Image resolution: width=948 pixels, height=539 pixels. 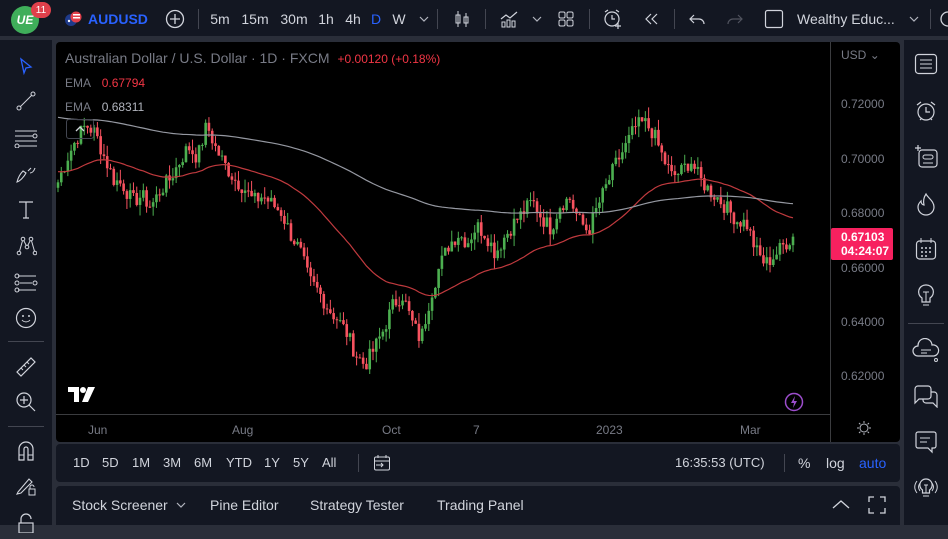 I want to click on expand-panel-button, so click(x=841, y=504).